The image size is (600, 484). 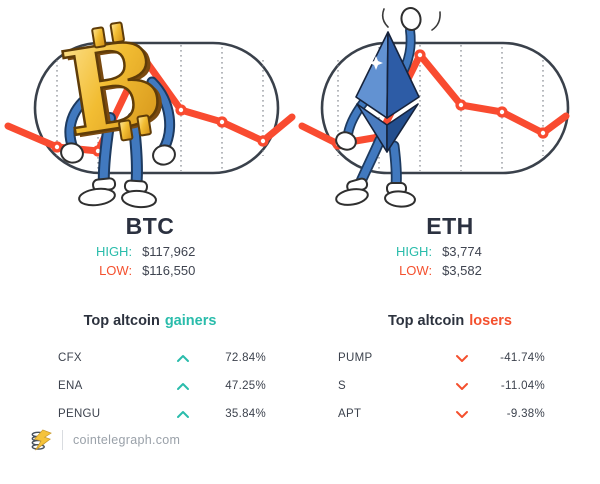 I want to click on gainers-title: Top altcoin gainers, so click(x=150, y=321).